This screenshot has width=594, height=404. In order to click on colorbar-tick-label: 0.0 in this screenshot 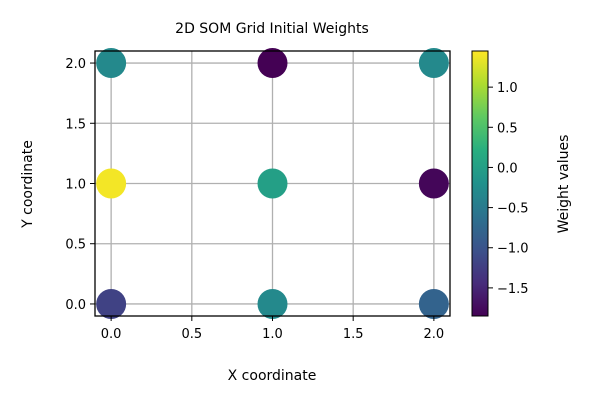, I will do `click(507, 168)`.